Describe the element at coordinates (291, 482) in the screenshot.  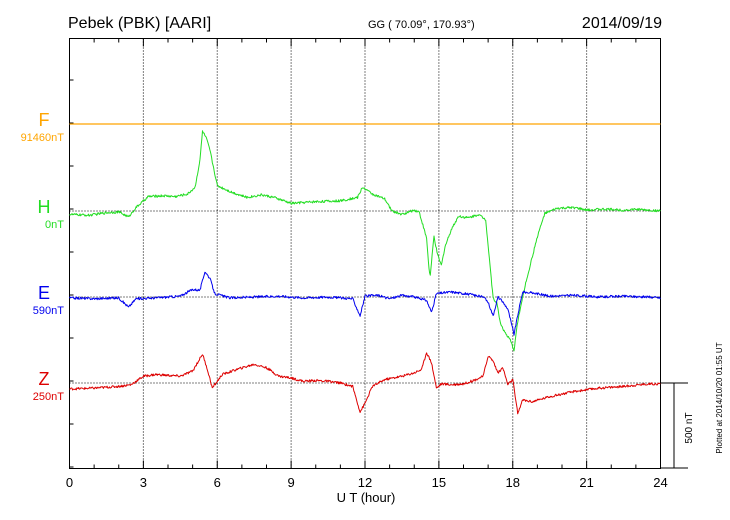
I see `x-tick-label: 9` at that location.